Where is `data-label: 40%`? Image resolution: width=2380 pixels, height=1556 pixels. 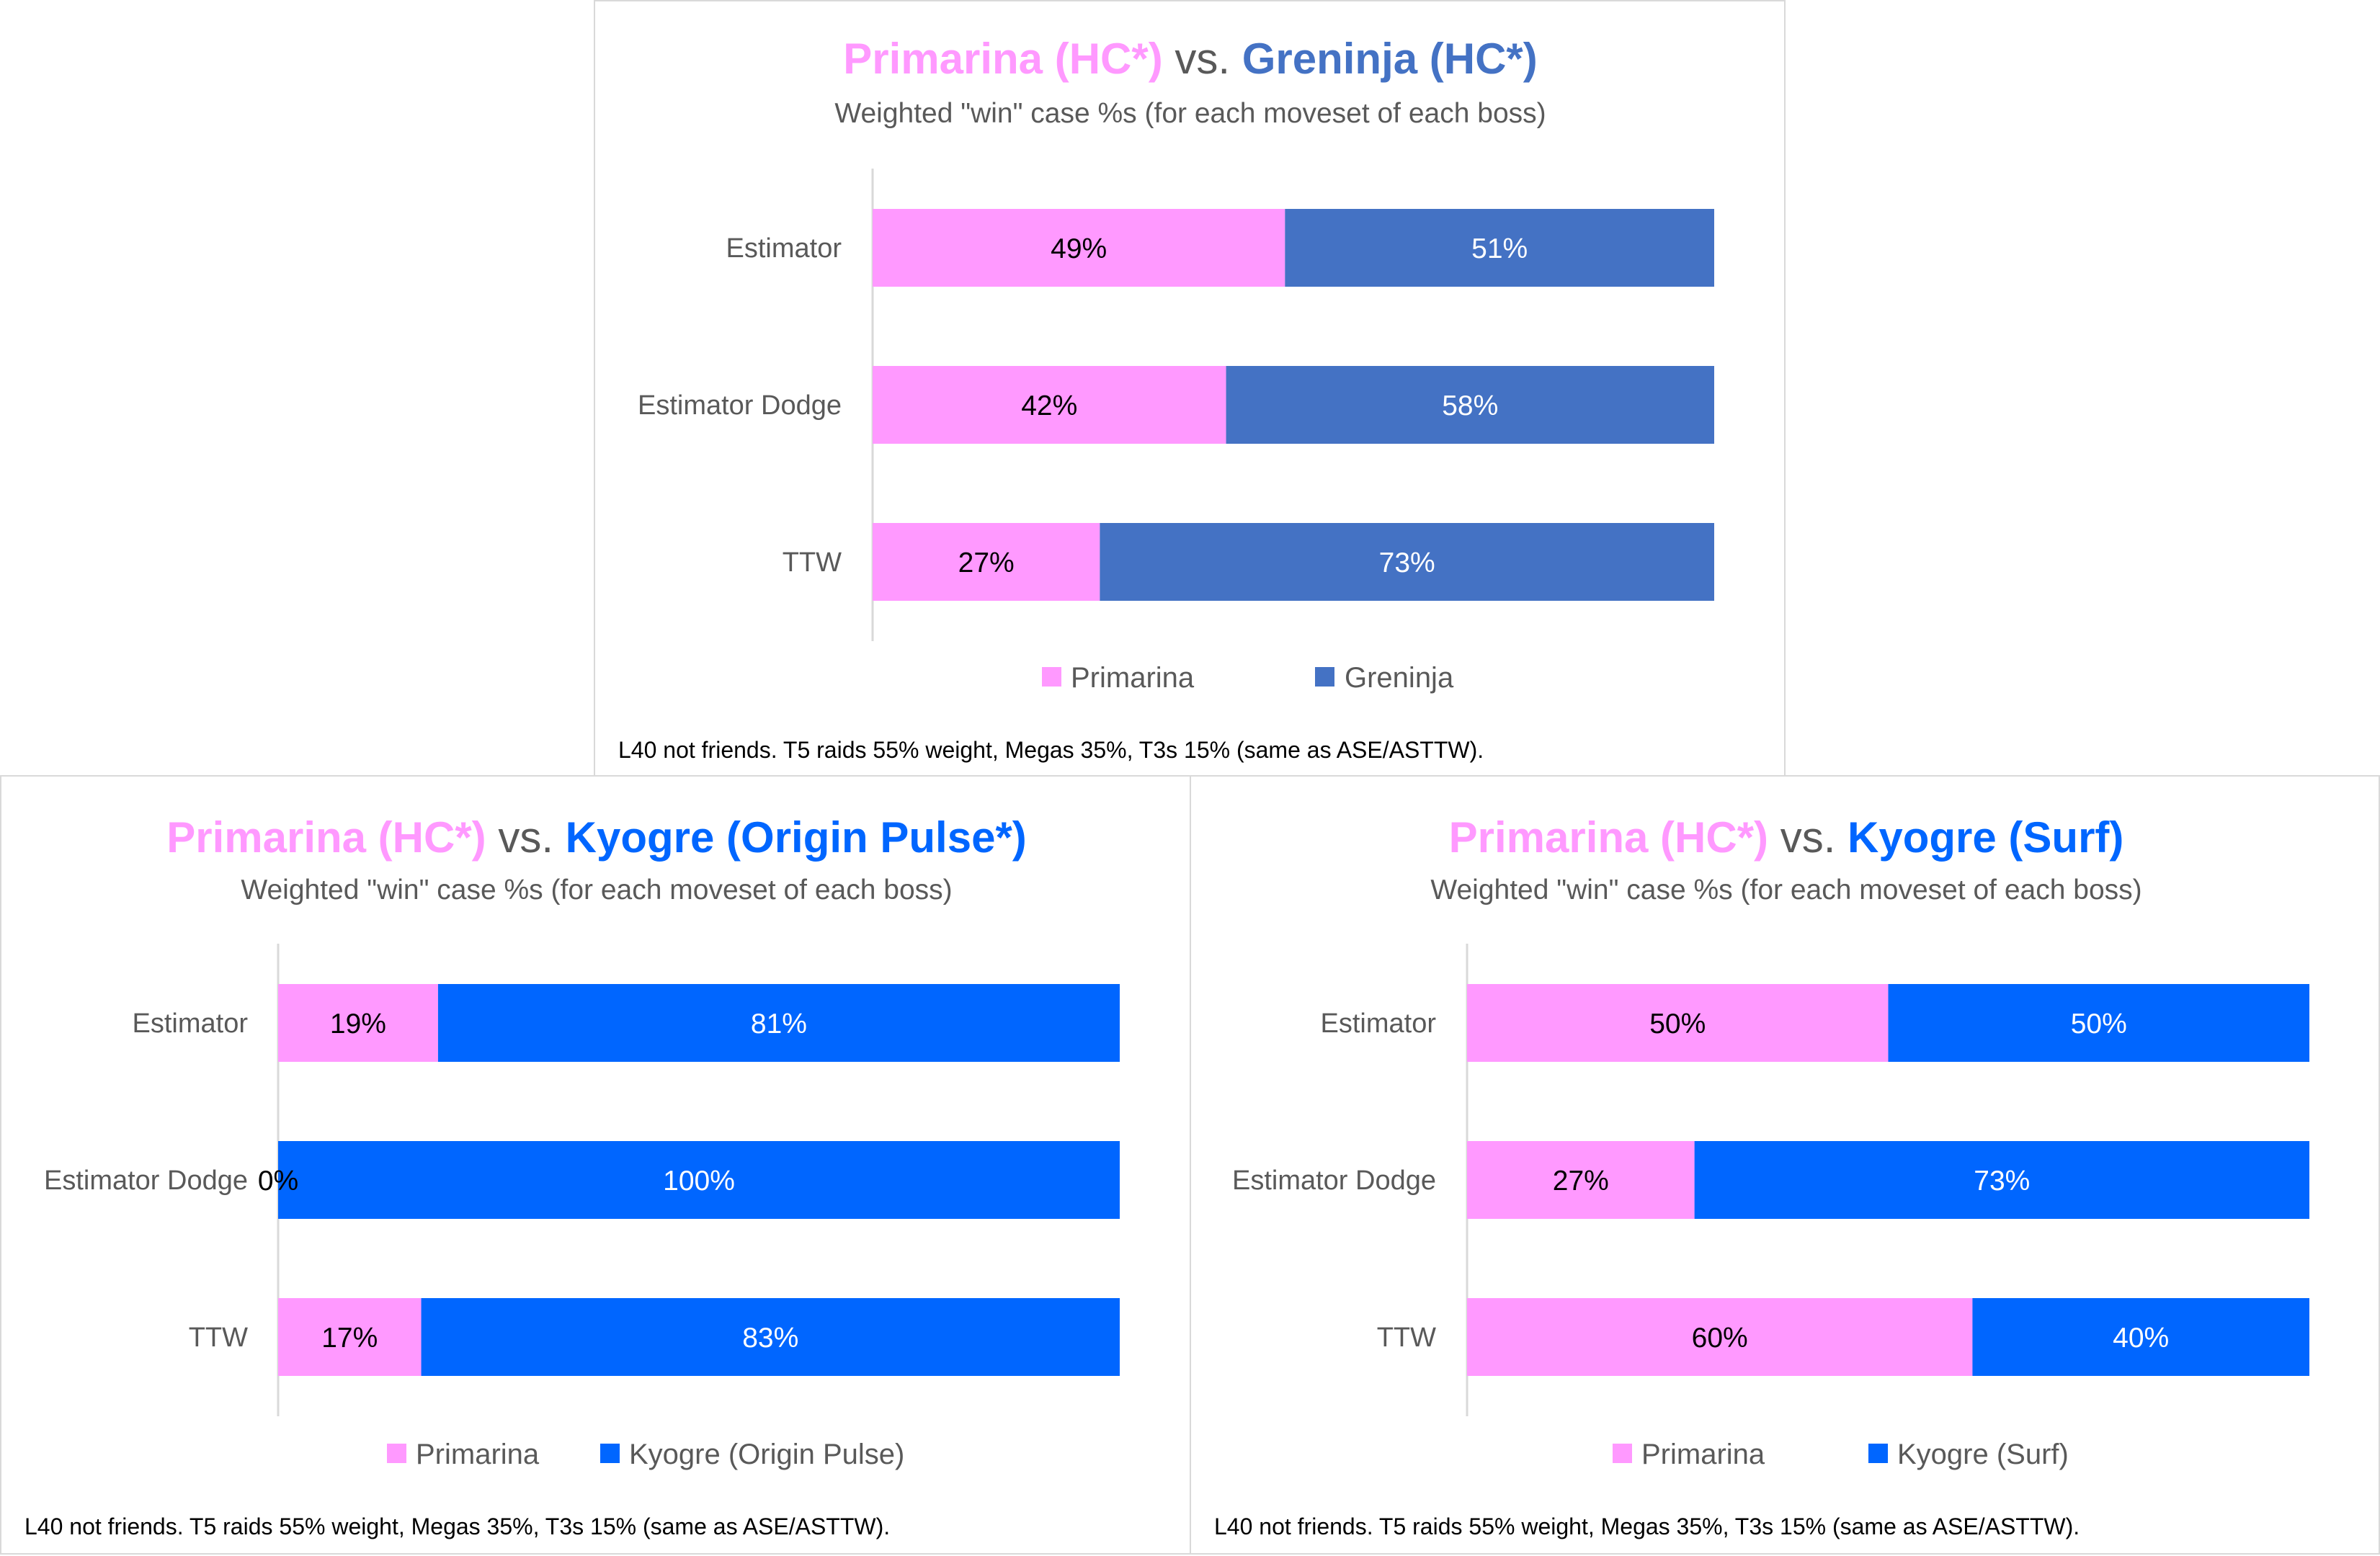
data-label: 40% is located at coordinates (2141, 1338).